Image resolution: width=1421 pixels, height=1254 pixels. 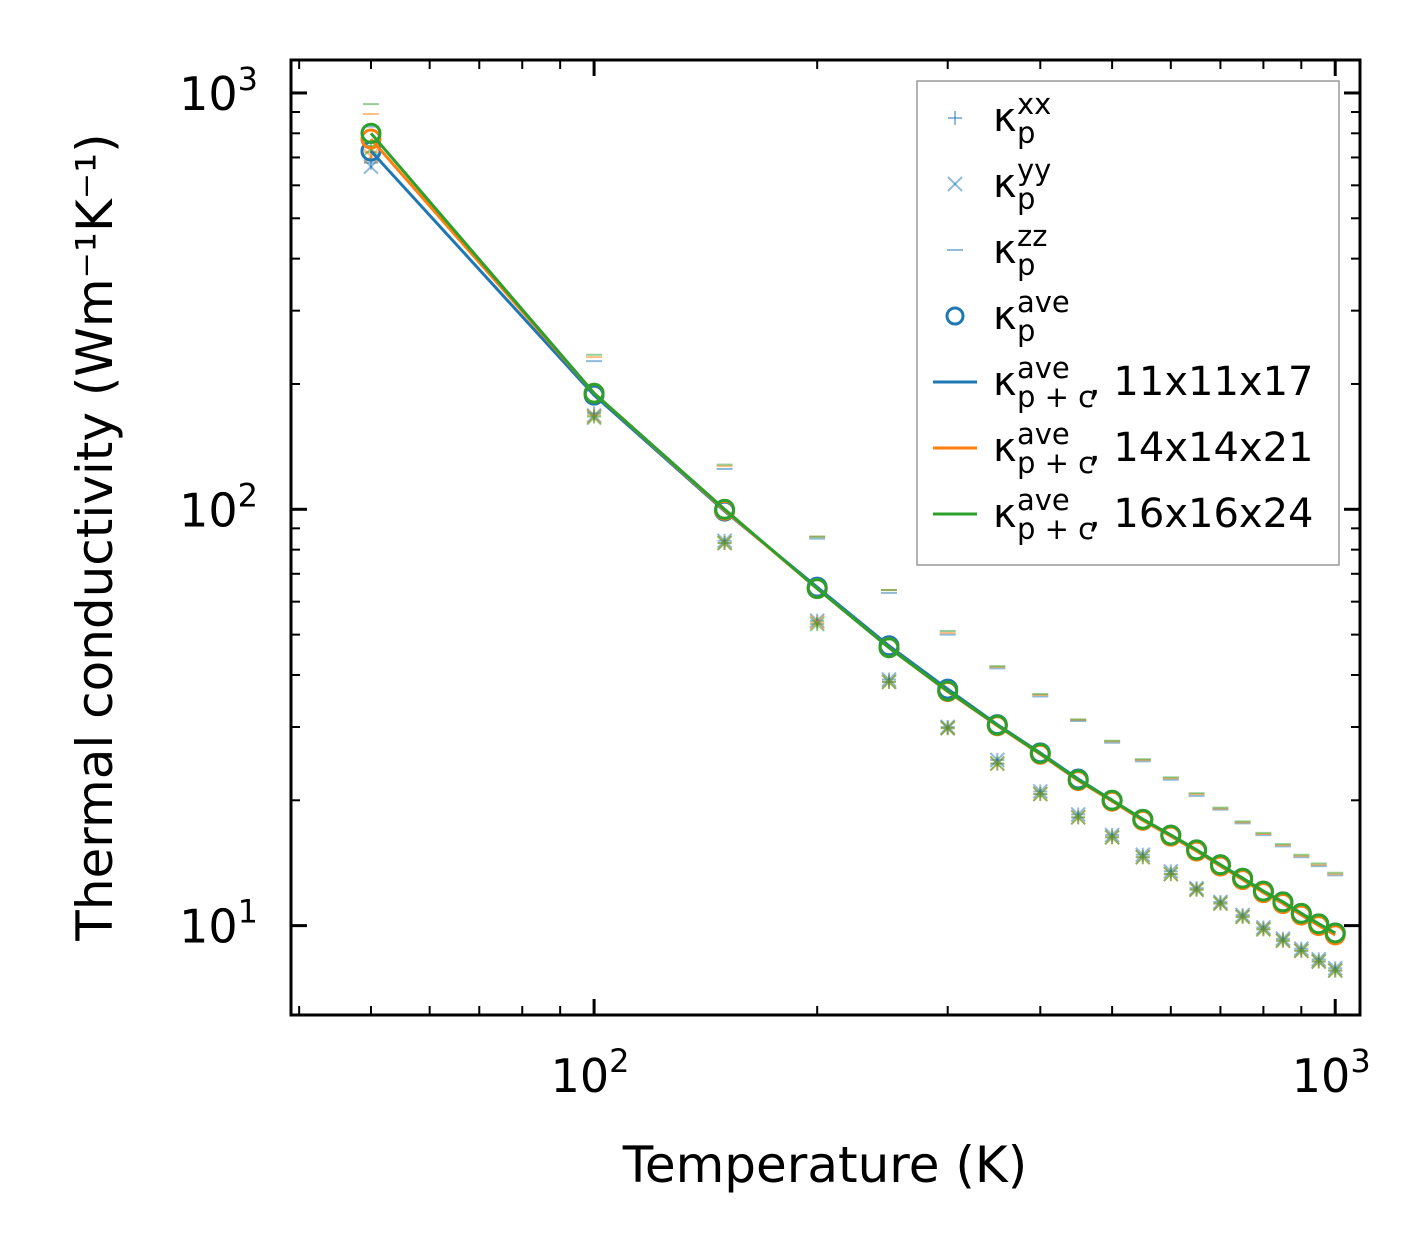 I want to click on legend-label: κave p + c, 14x14x21, so click(x=1153, y=448).